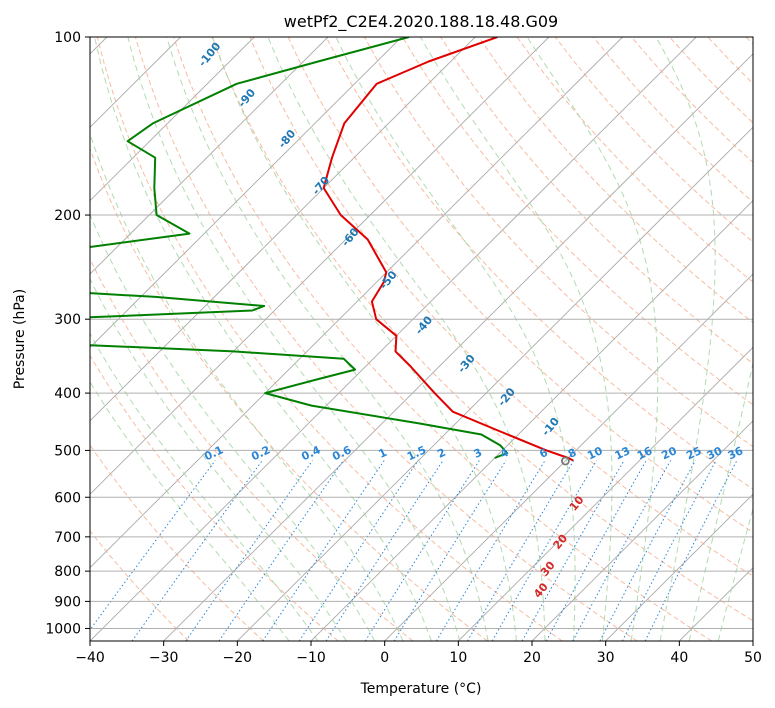 The width and height of the screenshot is (775, 708). I want to click on x-tick-label: 40, so click(679, 658).